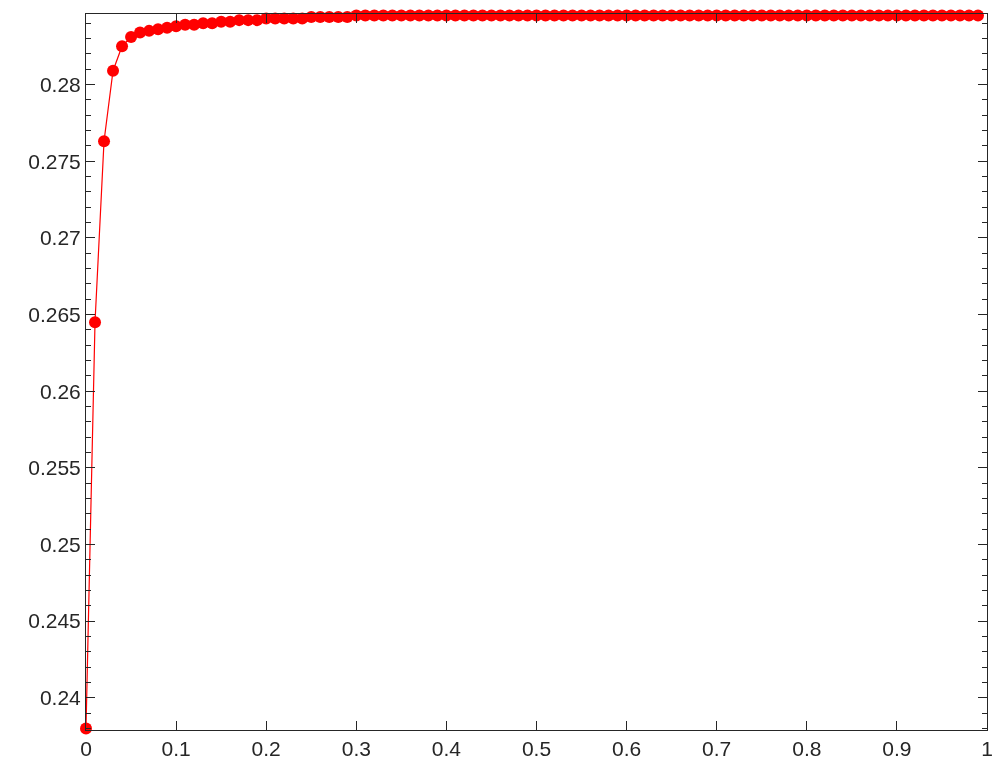  What do you see at coordinates (60, 391) in the screenshot?
I see `y-tick-label: 0.26` at bounding box center [60, 391].